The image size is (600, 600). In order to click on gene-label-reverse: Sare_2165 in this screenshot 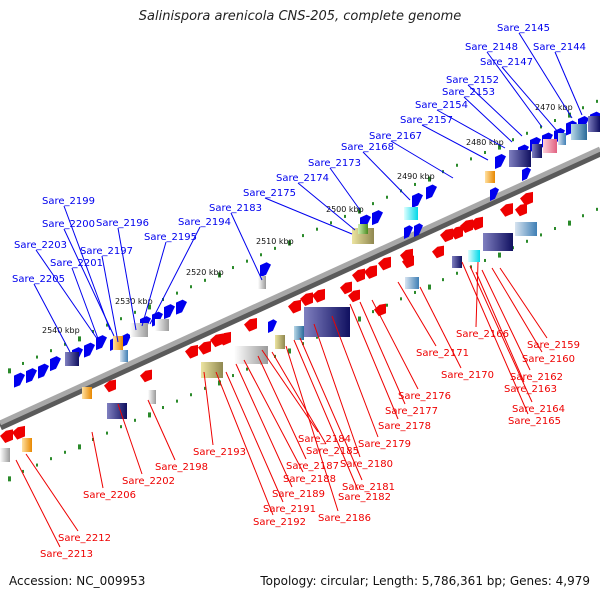, I will do `click(534, 421)`.